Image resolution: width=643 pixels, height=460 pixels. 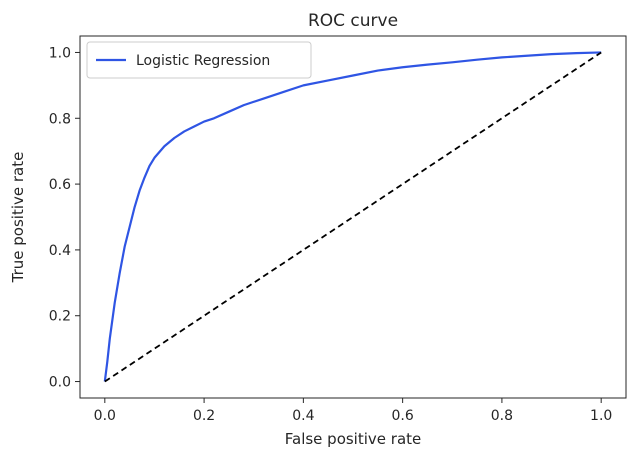 What do you see at coordinates (60, 53) in the screenshot?
I see `y-tick-label: 1.0` at bounding box center [60, 53].